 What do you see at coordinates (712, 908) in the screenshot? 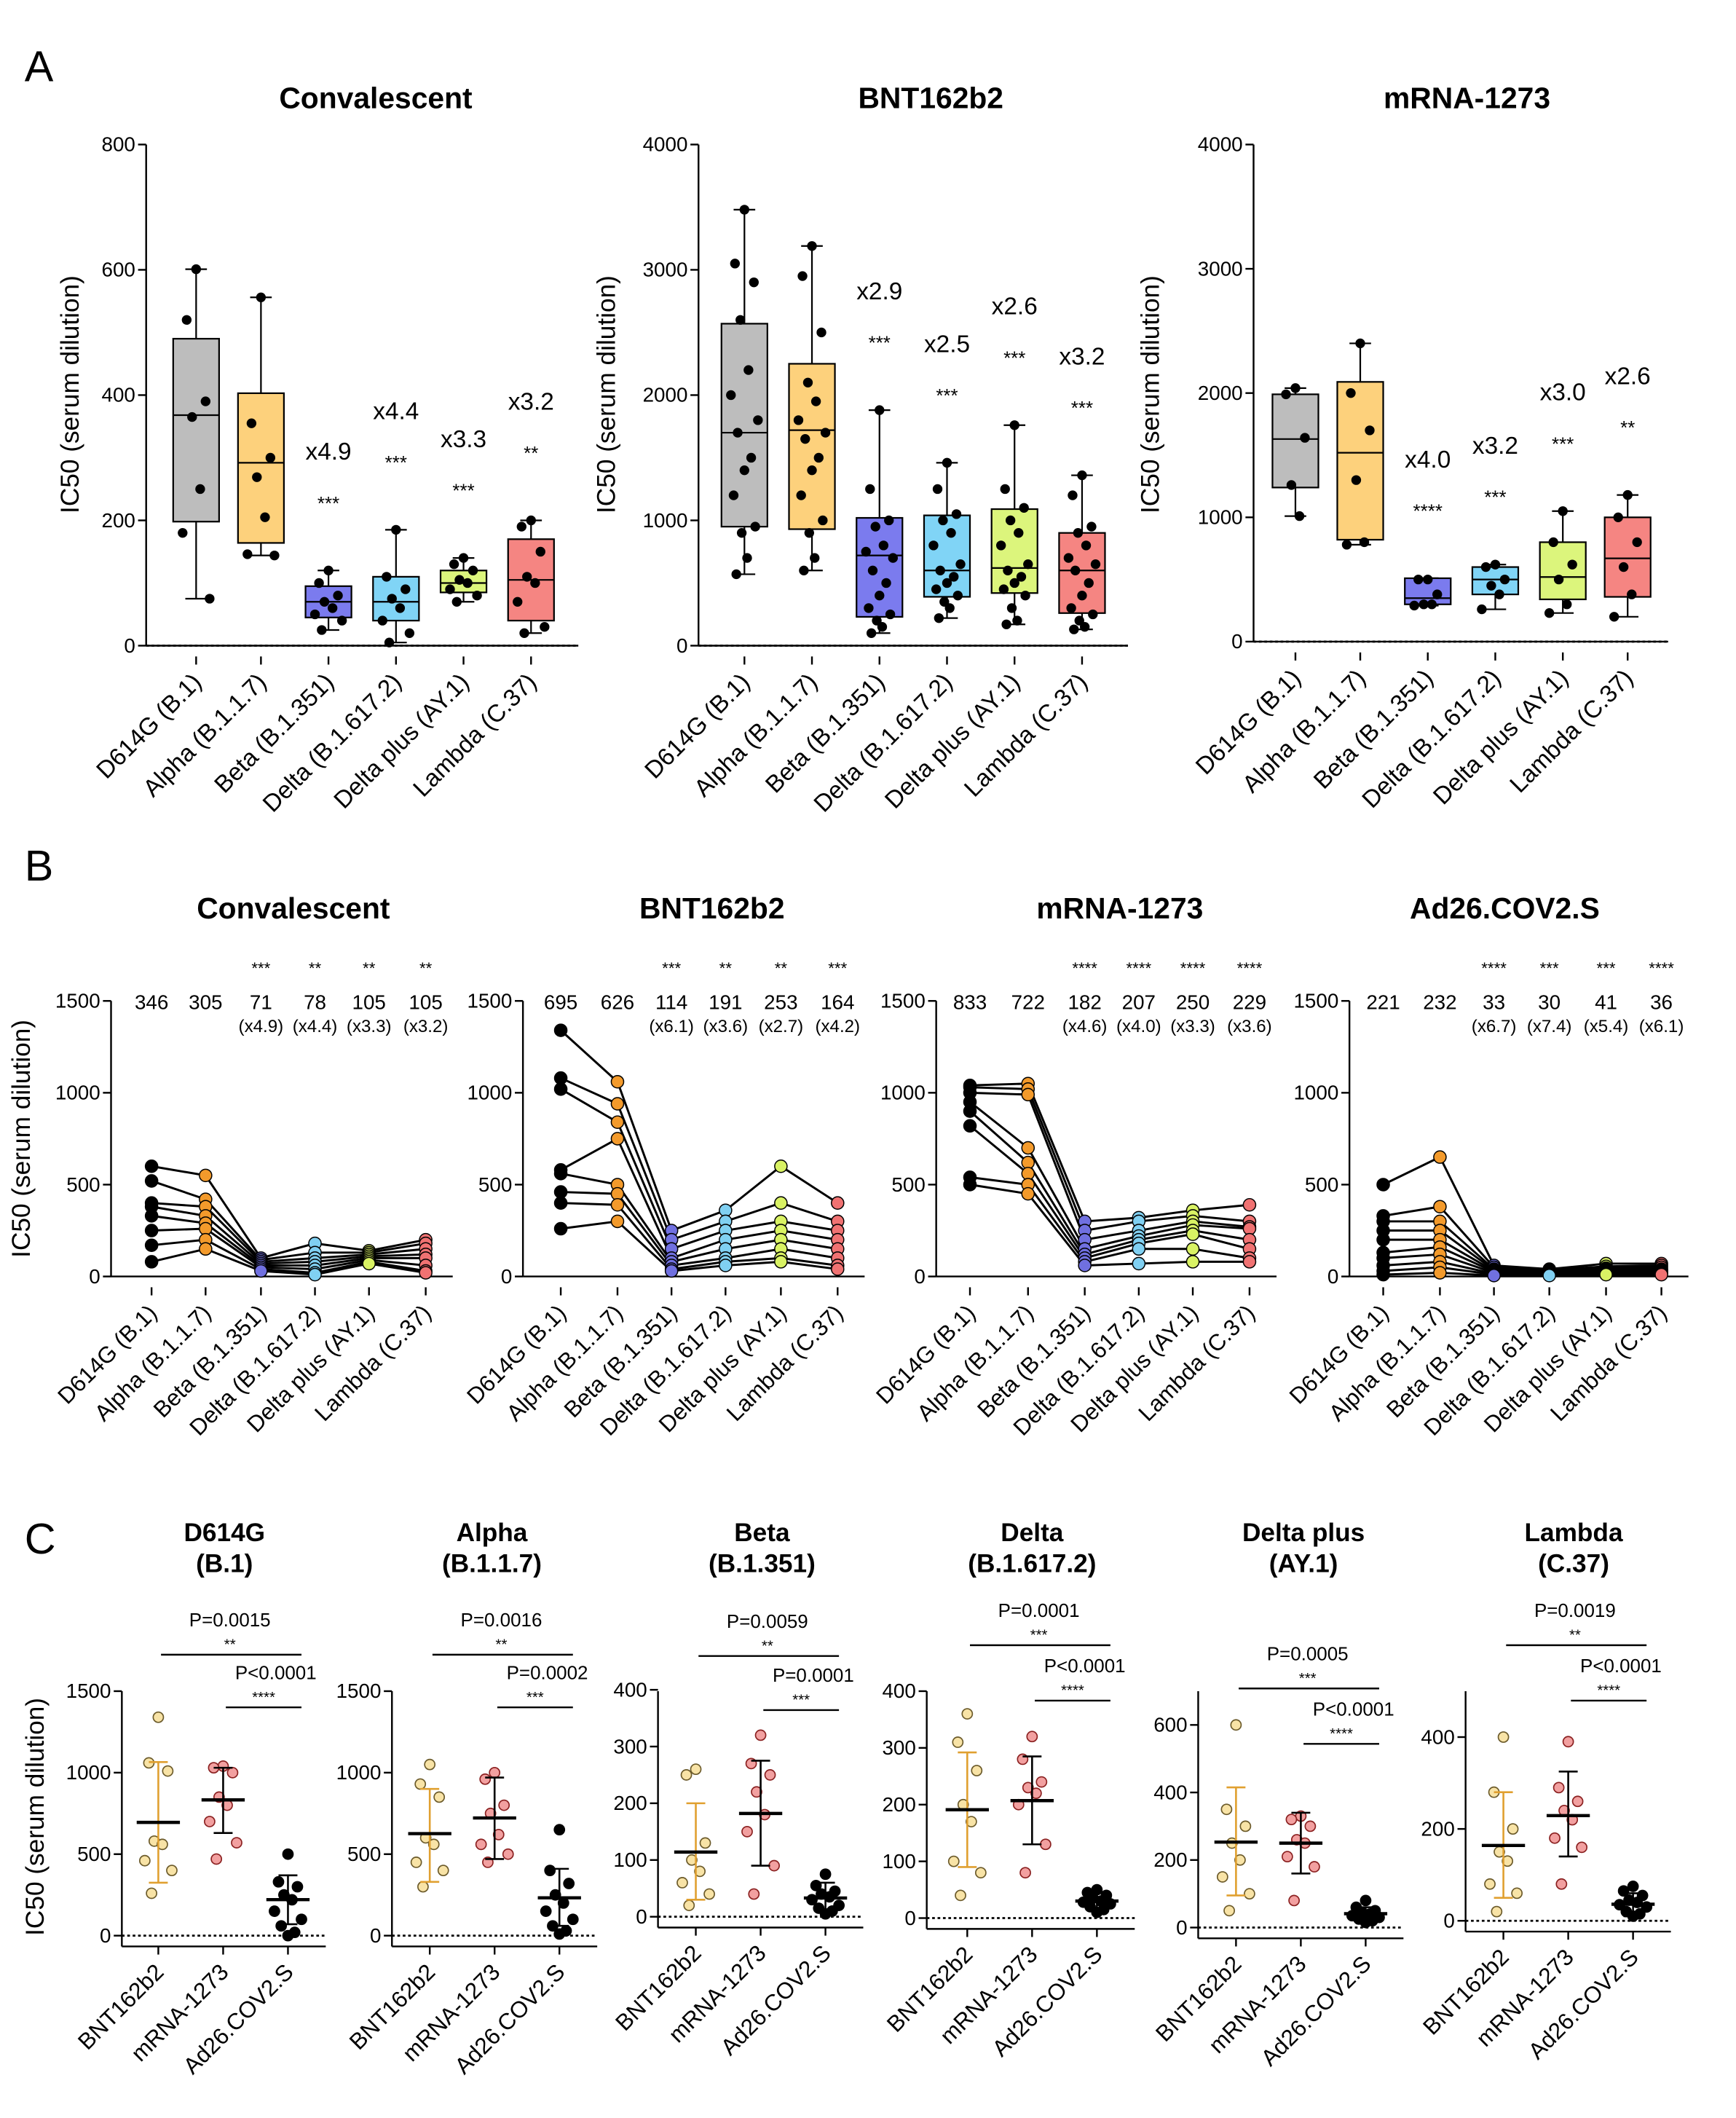
I see `chart-title: BNT162b2` at bounding box center [712, 908].